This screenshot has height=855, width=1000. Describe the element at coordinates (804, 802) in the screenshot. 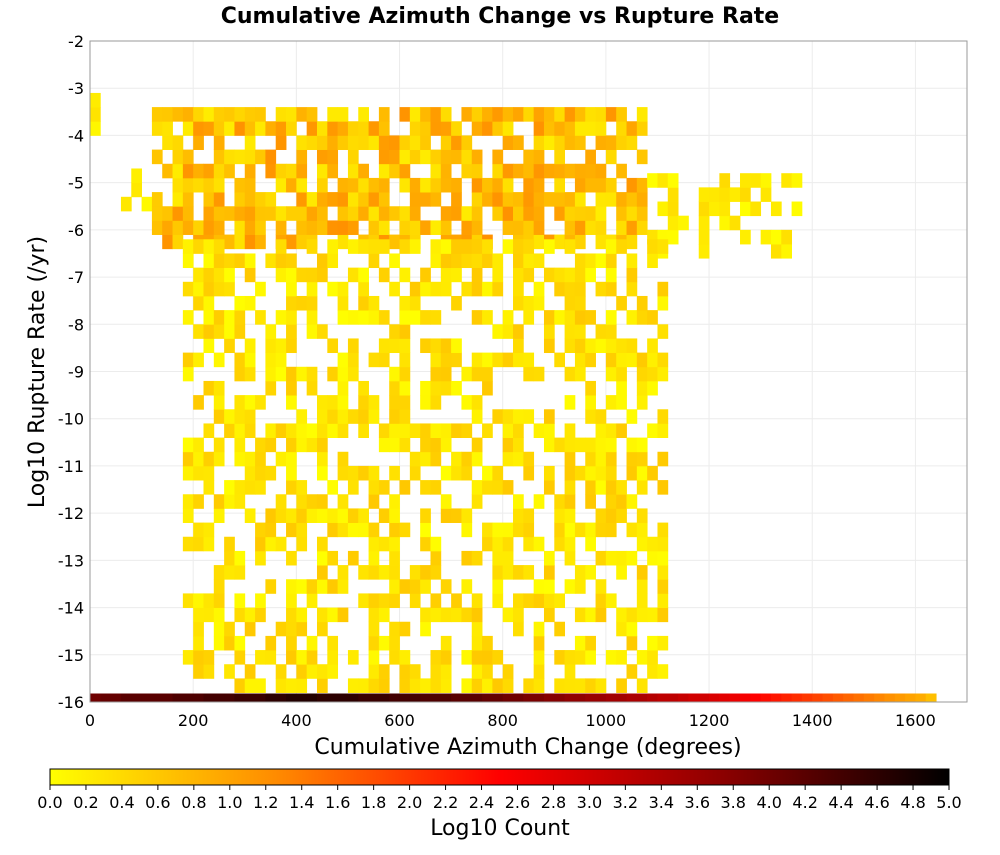

I see `colorbar-tick-label: 4.2` at that location.